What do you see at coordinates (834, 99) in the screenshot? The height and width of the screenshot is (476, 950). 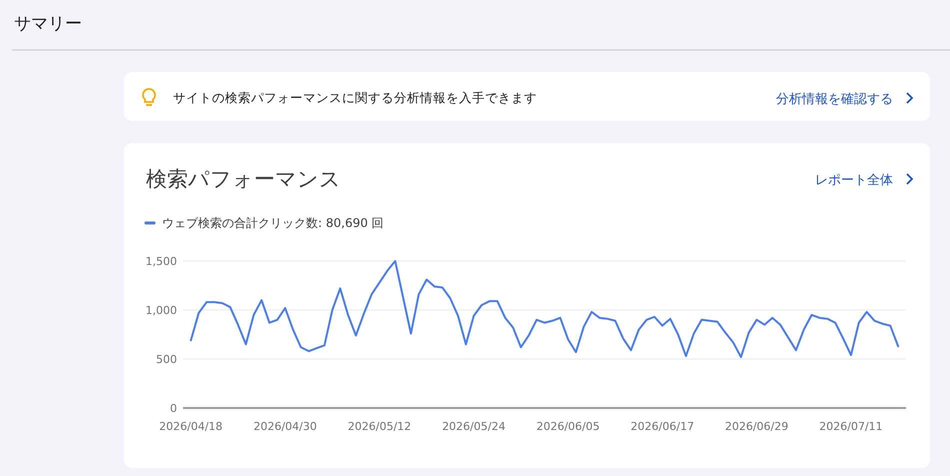 I see `text: 分析情報を確認する` at bounding box center [834, 99].